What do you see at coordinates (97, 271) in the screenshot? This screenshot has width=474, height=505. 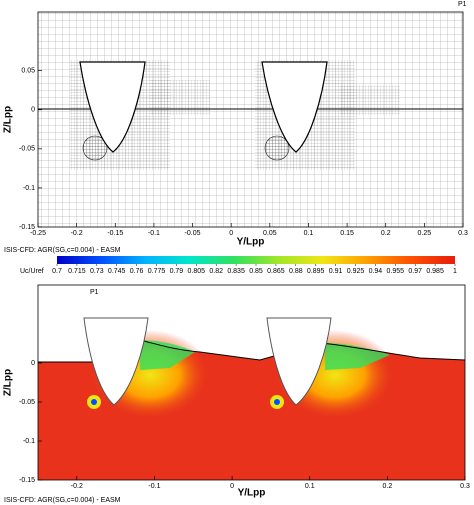 I see `colorbar-tick-label: 0.73` at bounding box center [97, 271].